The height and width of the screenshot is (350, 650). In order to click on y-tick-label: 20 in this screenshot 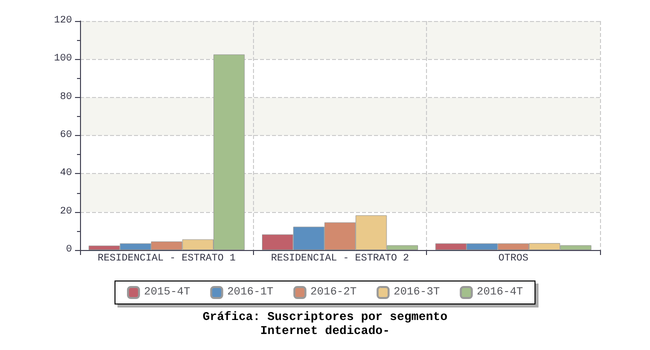, I will do `click(66, 212)`.